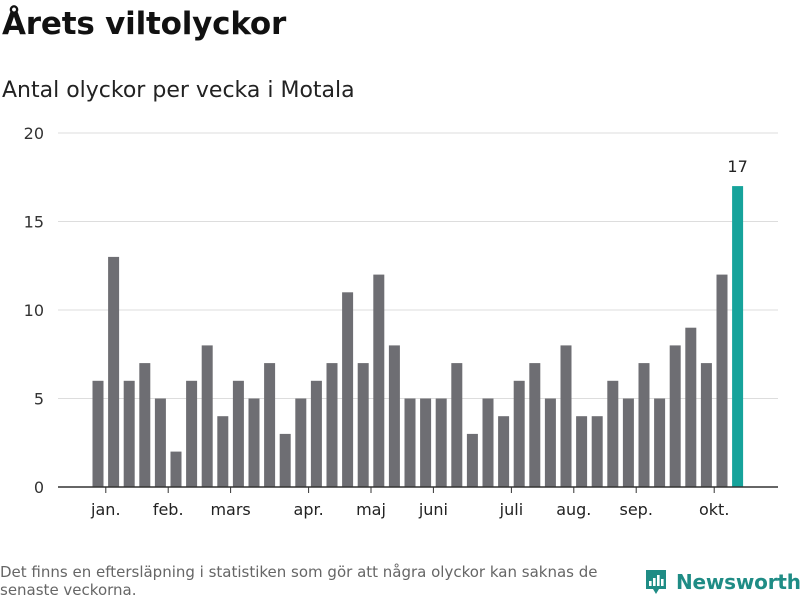 The image size is (800, 600). I want to click on x-tick-label: jan., so click(105, 509).